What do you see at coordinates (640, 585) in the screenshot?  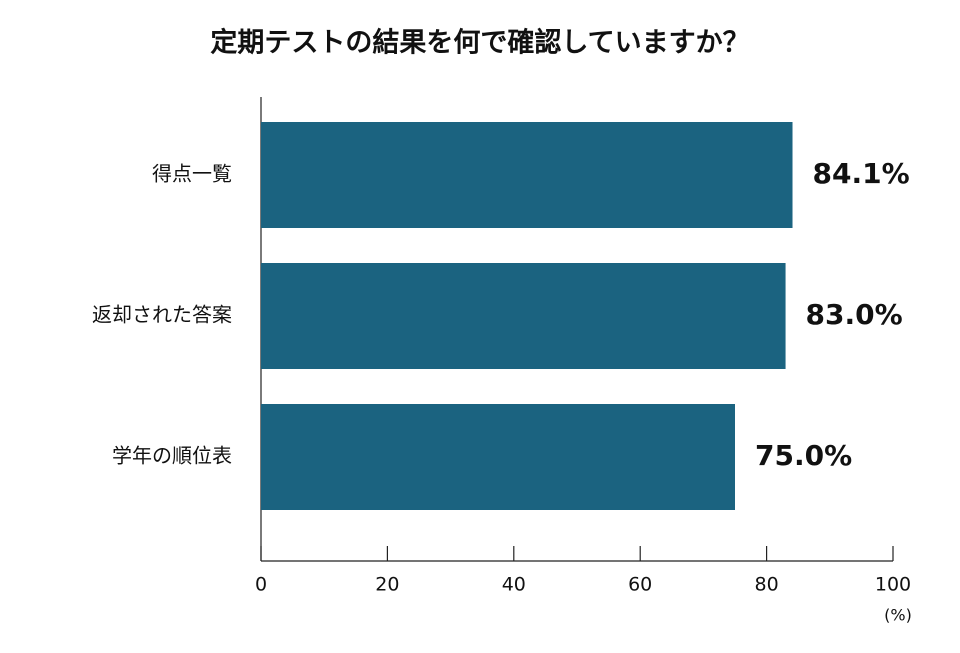 I see `x-tick-label: 60` at bounding box center [640, 585].